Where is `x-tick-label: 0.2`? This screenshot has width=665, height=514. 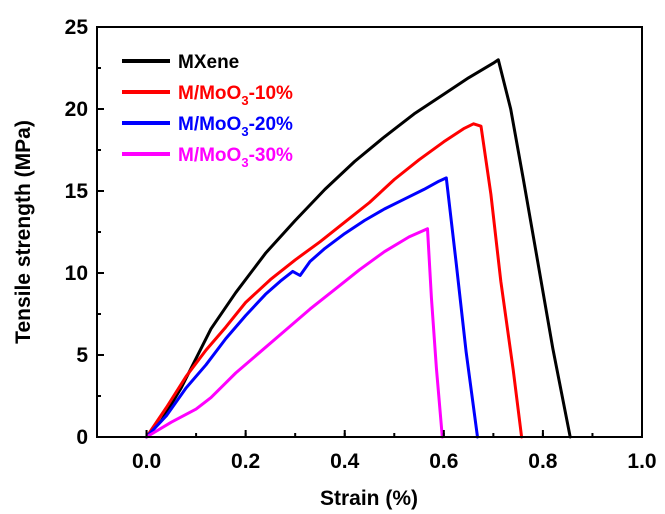 x-tick-label: 0.2 is located at coordinates (245, 461).